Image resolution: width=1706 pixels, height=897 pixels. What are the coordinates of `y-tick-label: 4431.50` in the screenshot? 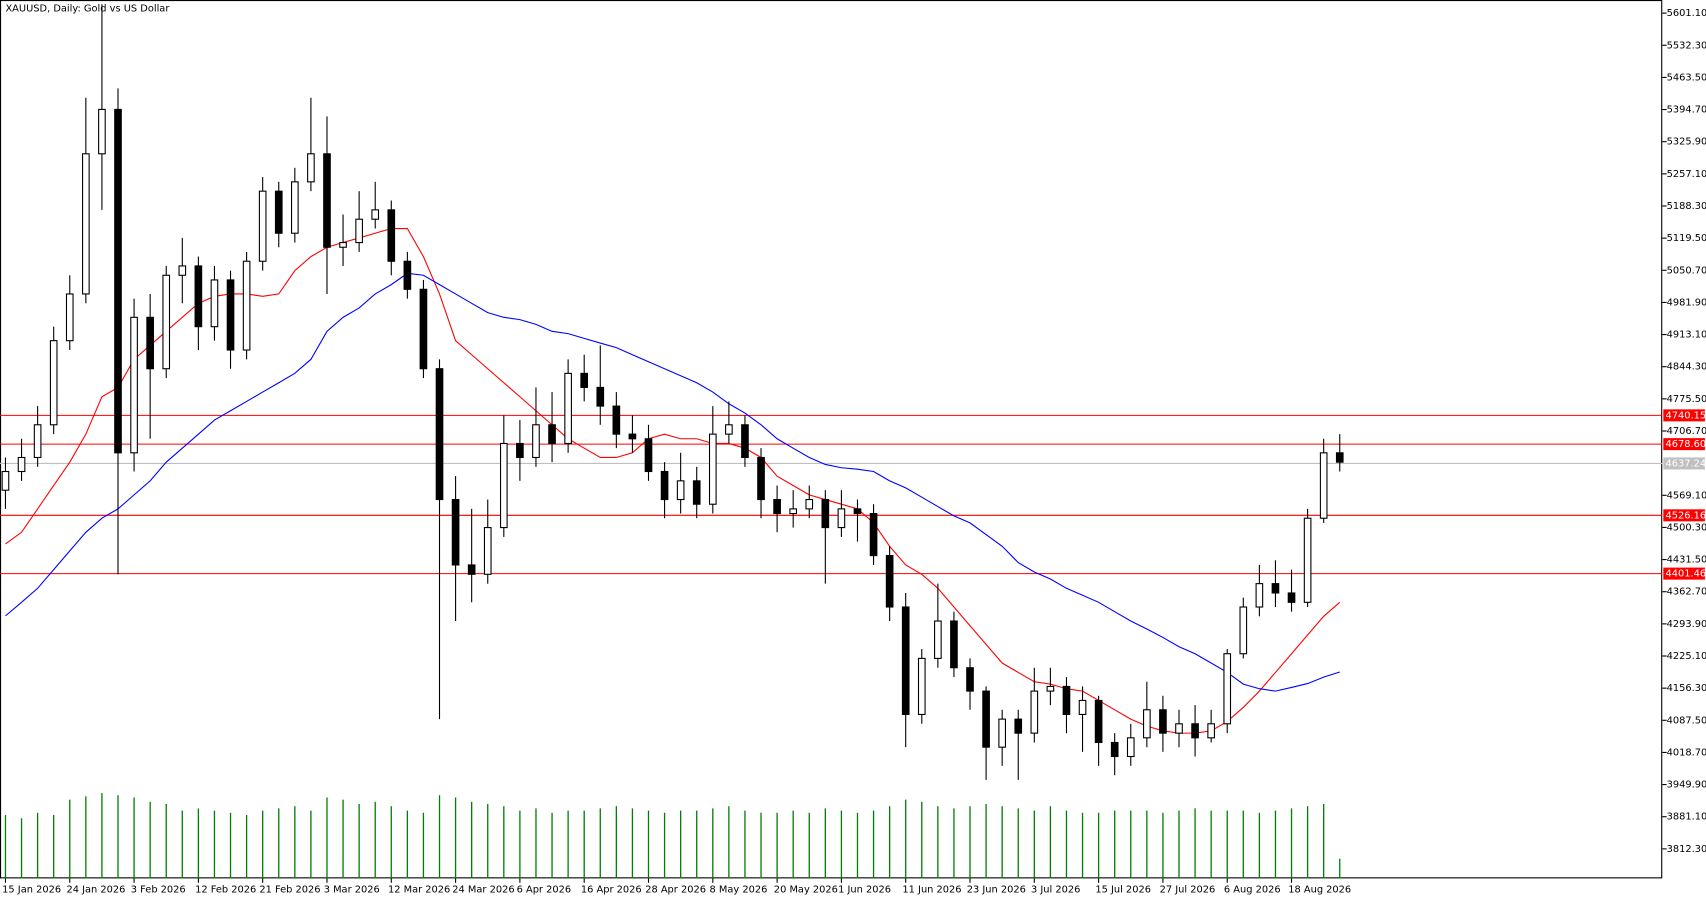 It's located at (1686, 560).